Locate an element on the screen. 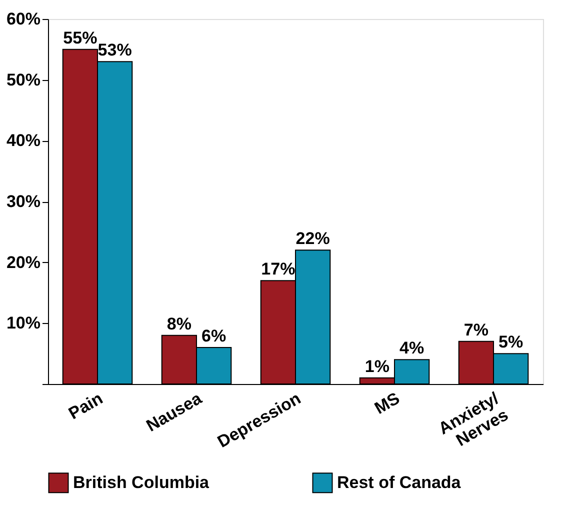  data-label: 8% is located at coordinates (179, 324).